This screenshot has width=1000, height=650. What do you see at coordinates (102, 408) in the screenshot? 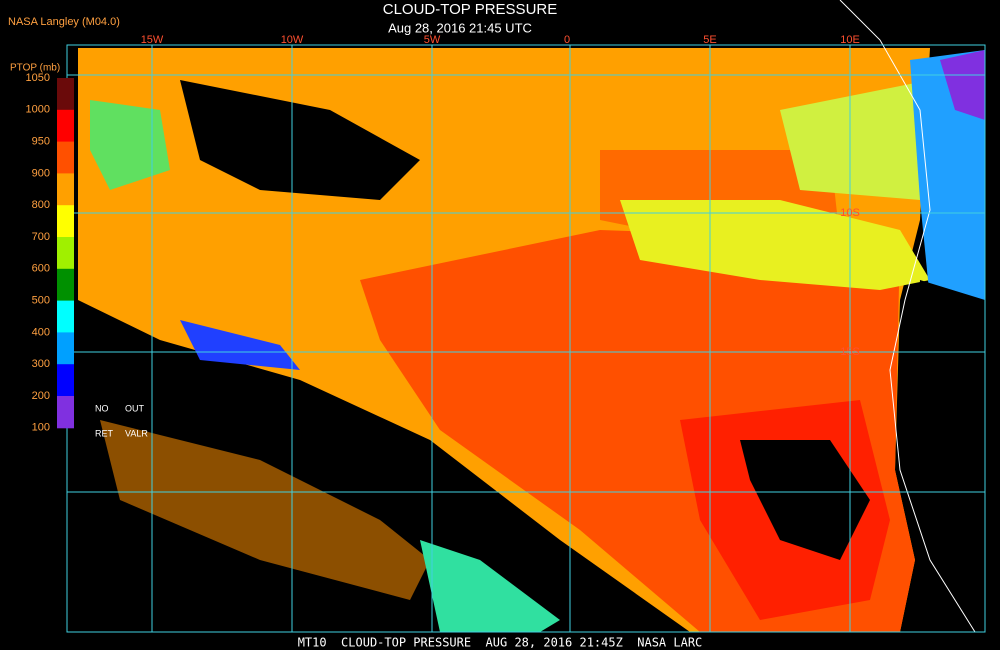
I see `colorbar-note: NO` at bounding box center [102, 408].